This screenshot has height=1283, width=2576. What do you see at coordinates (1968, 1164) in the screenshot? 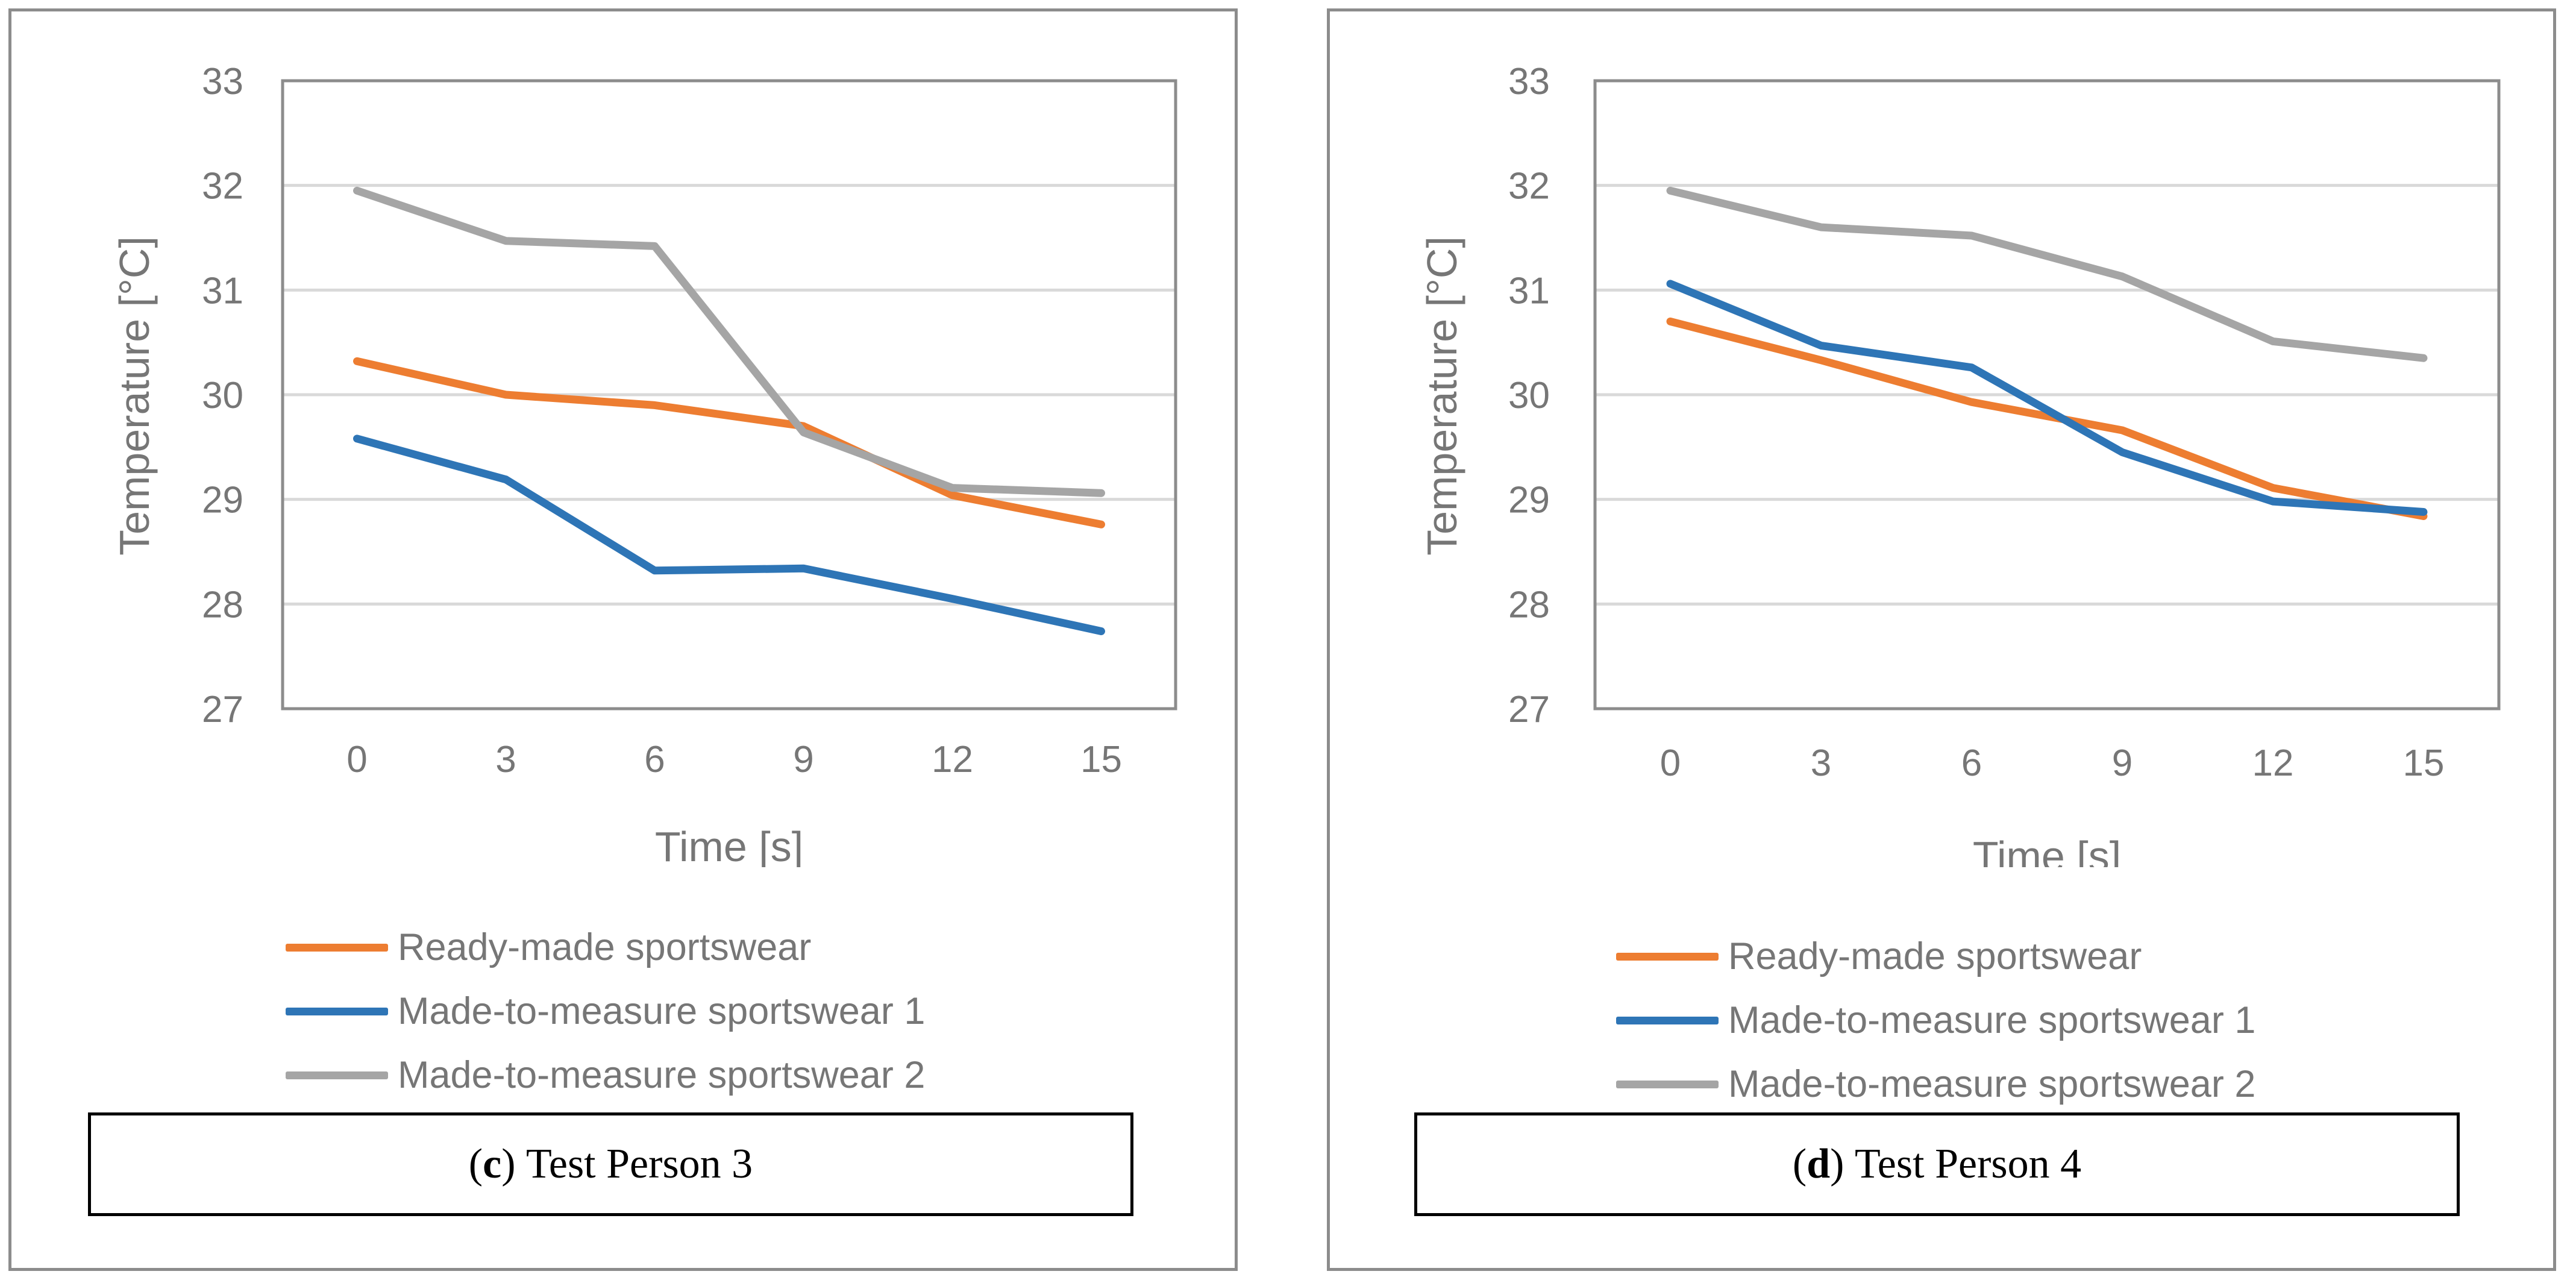
I see `caption-text: Test Person 4` at bounding box center [1968, 1164].